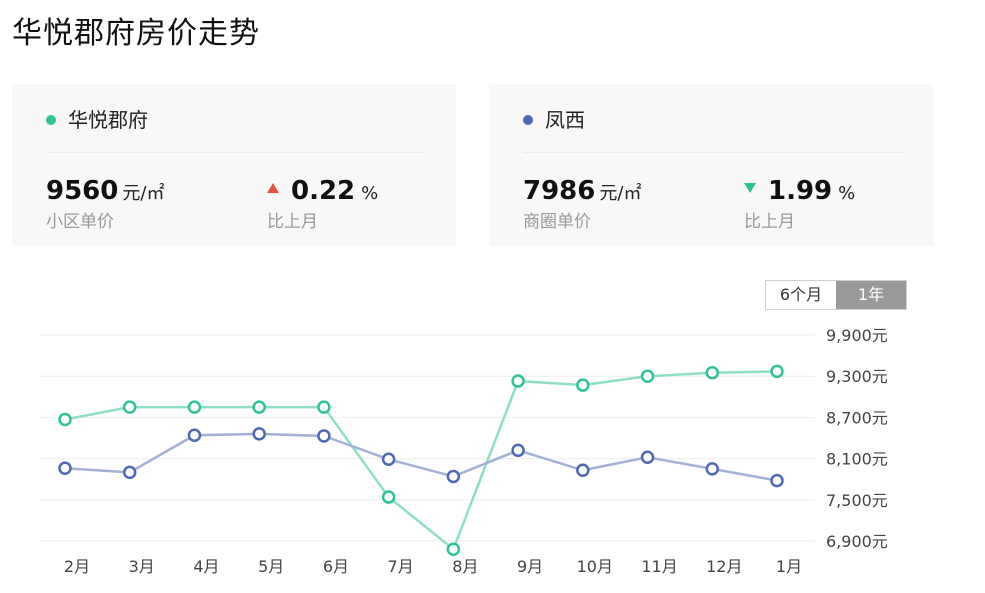 Image resolution: width=985 pixels, height=593 pixels. What do you see at coordinates (713, 129) in the screenshot?
I see `card-header: 凤西` at bounding box center [713, 129].